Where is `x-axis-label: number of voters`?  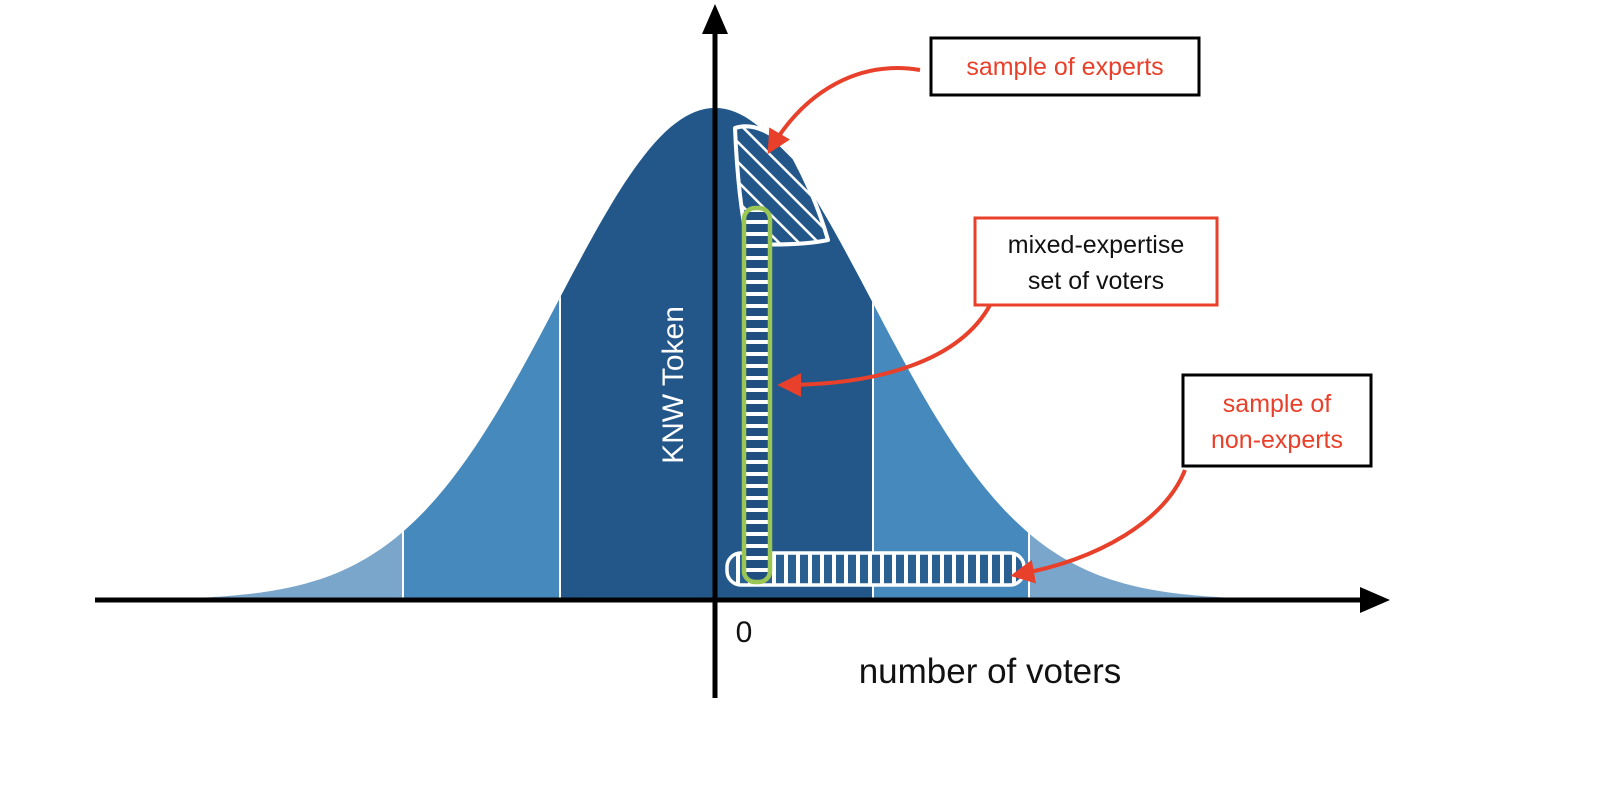
x-axis-label: number of voters is located at coordinates (990, 671).